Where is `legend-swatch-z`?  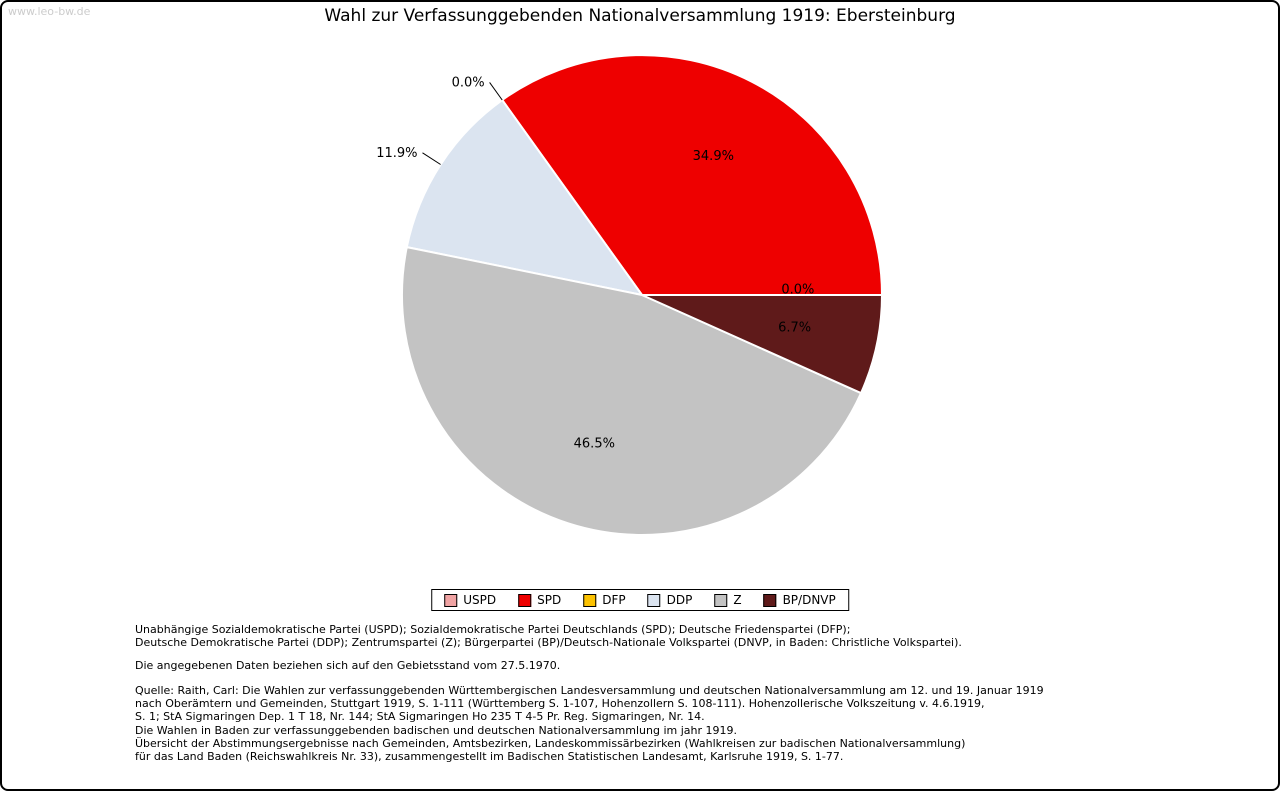 legend-swatch-z is located at coordinates (721, 600).